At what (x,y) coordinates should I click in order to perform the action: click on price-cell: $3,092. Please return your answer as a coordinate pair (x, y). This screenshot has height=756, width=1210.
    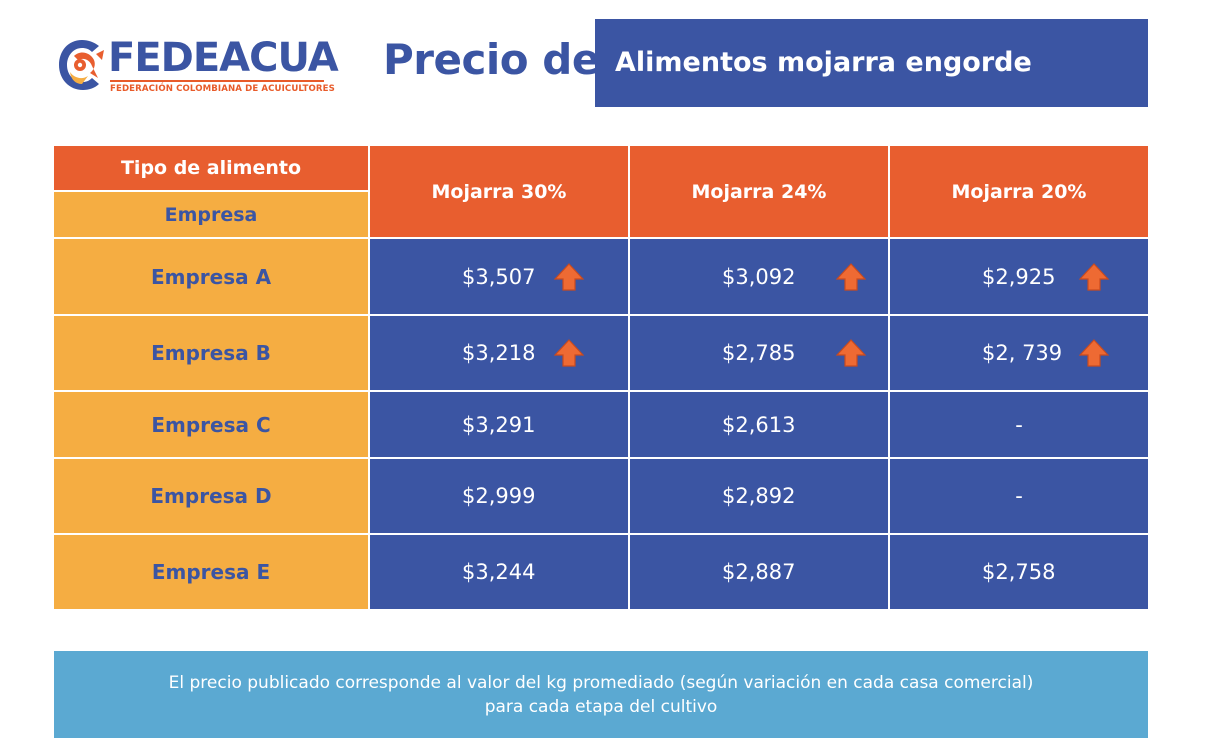
    Looking at the image, I should click on (759, 276).